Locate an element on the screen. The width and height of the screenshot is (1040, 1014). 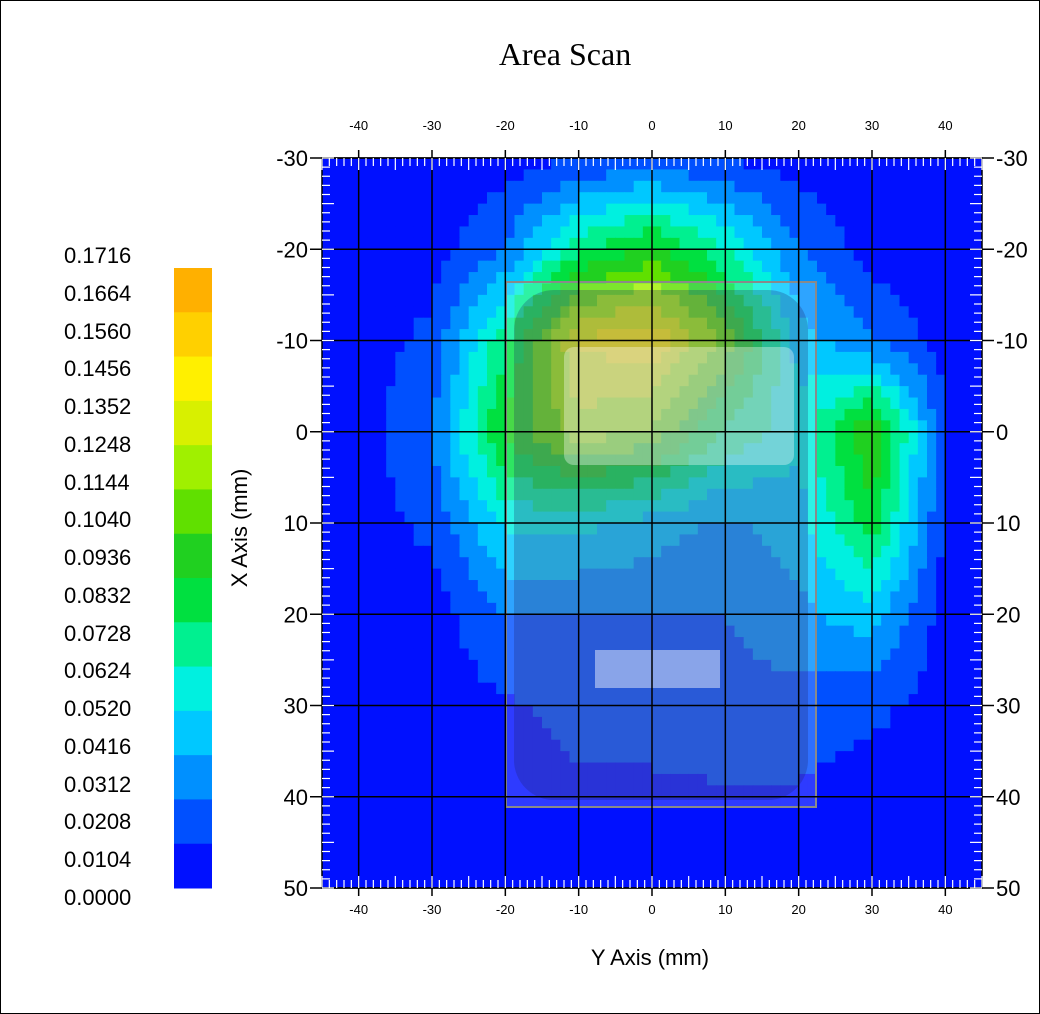
x-tick-label-top: 10 is located at coordinates (725, 125).